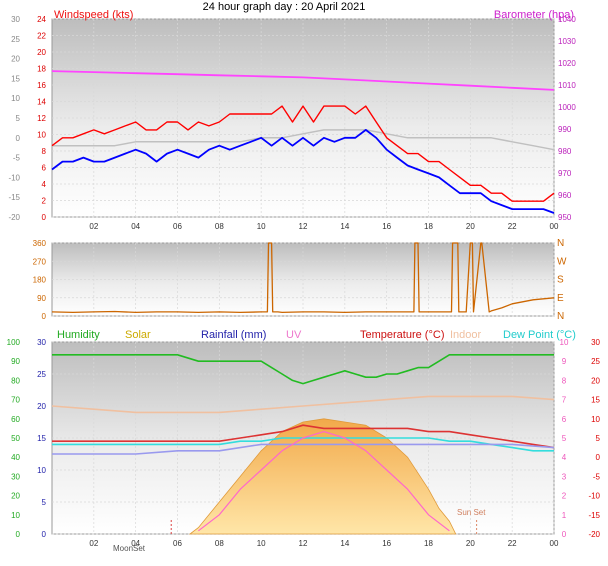 The width and height of the screenshot is (608, 566). I want to click on series-temperature-c-line, so click(303, 436).